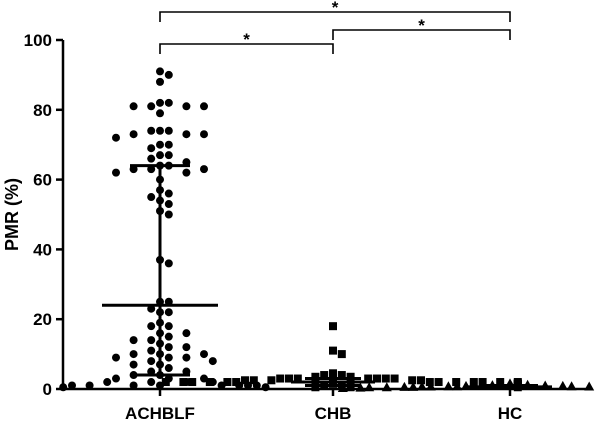 This screenshot has width=598, height=424. I want to click on y-axis-title: PMR (%), so click(12, 214).